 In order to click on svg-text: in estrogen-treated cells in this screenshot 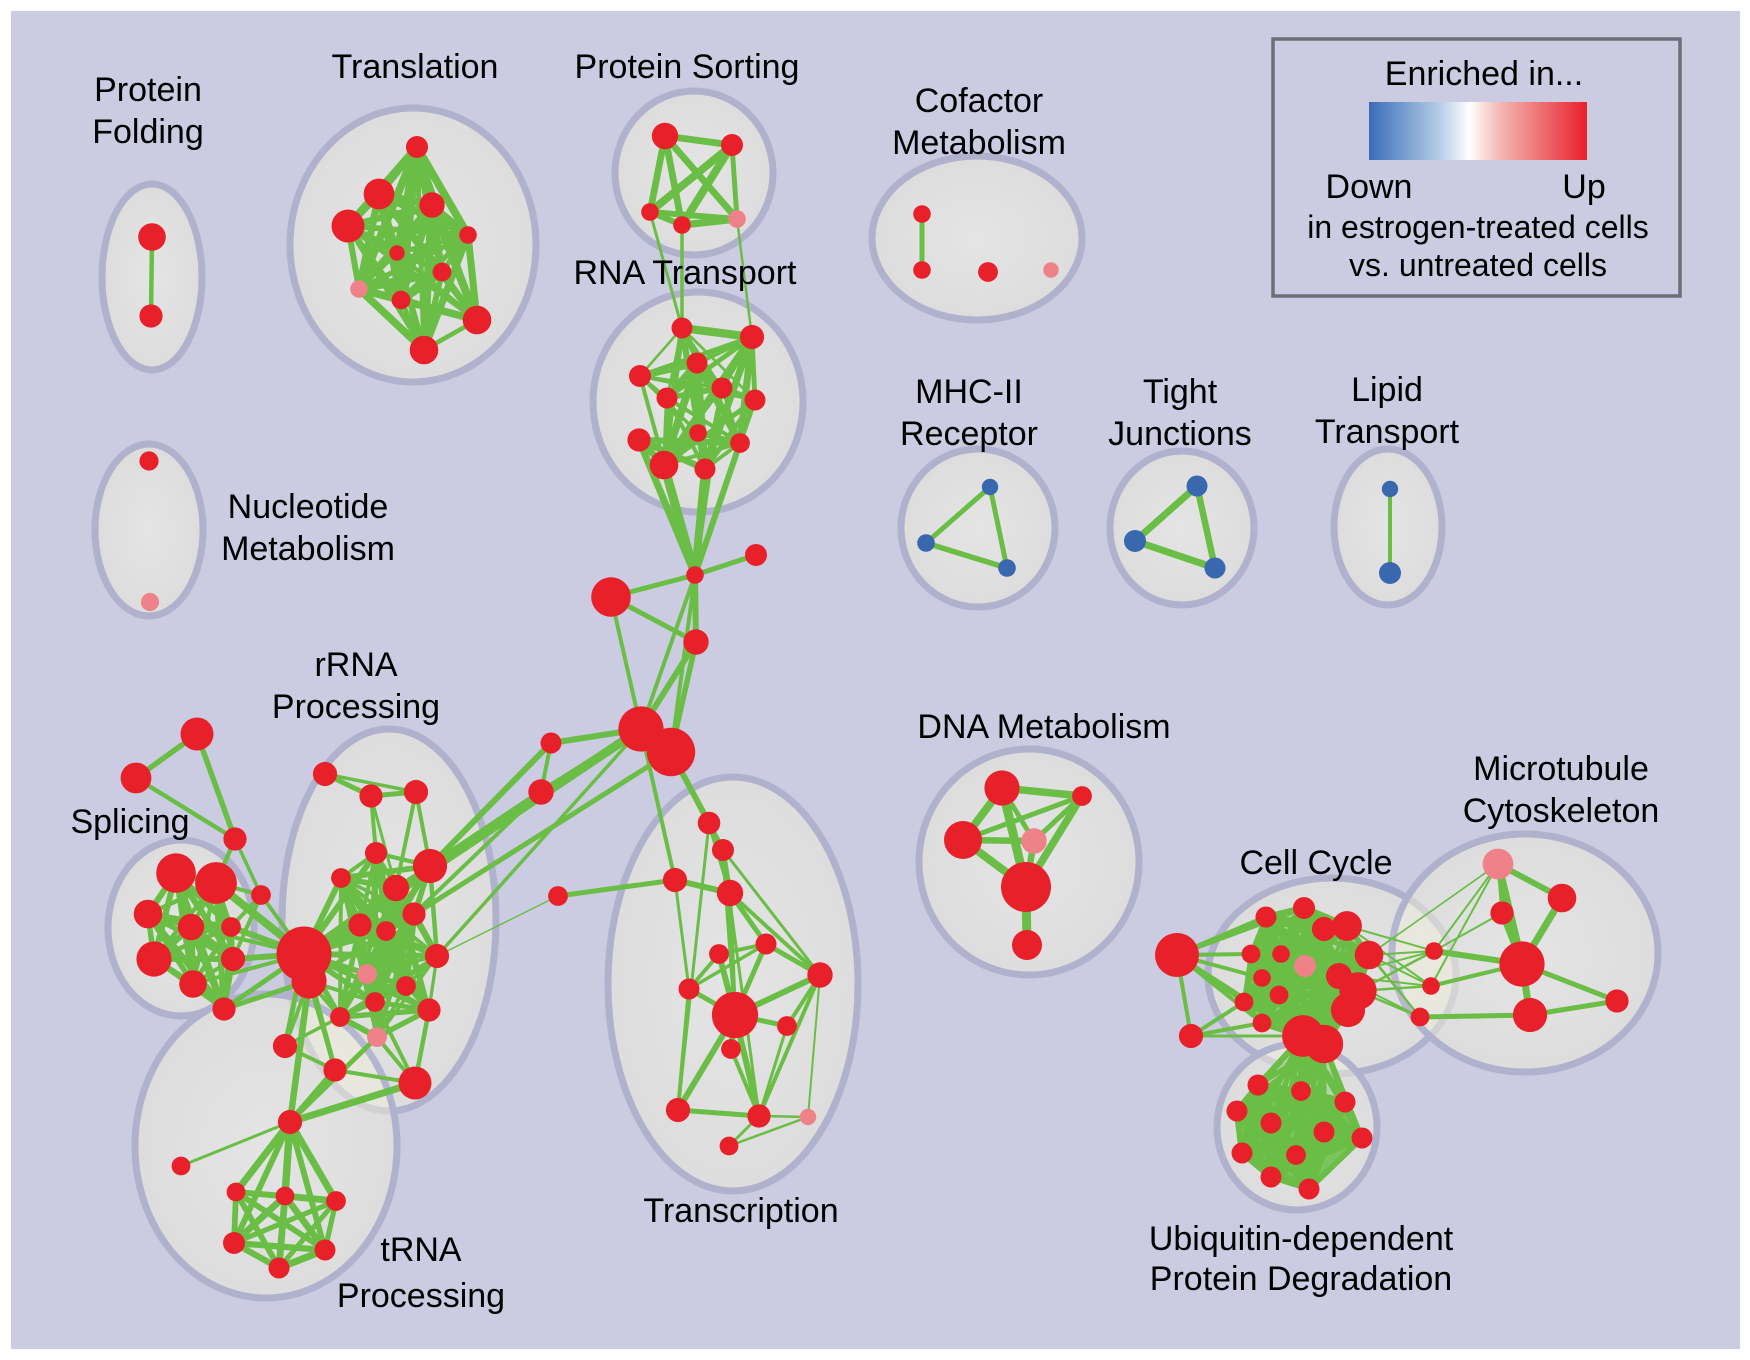, I will do `click(1478, 227)`.